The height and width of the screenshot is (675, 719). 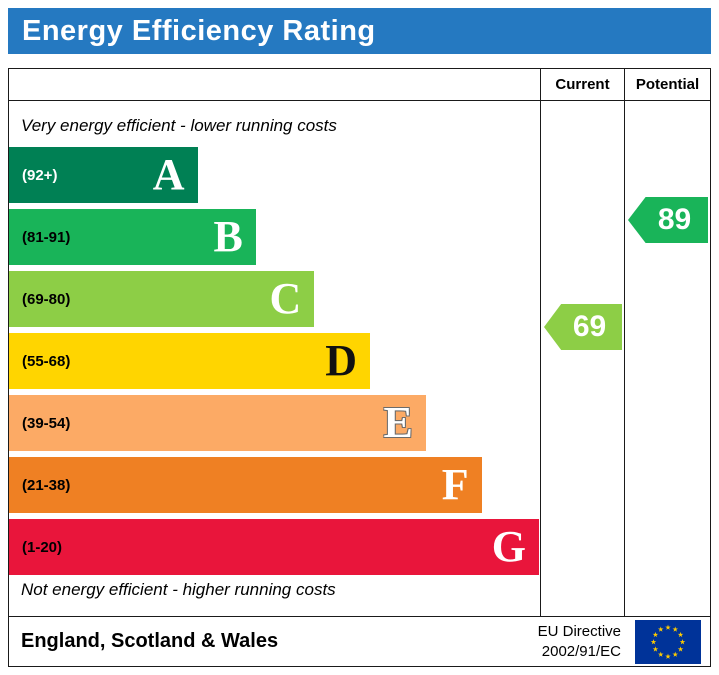 I want to click on current-column-header: Current, so click(x=582, y=85).